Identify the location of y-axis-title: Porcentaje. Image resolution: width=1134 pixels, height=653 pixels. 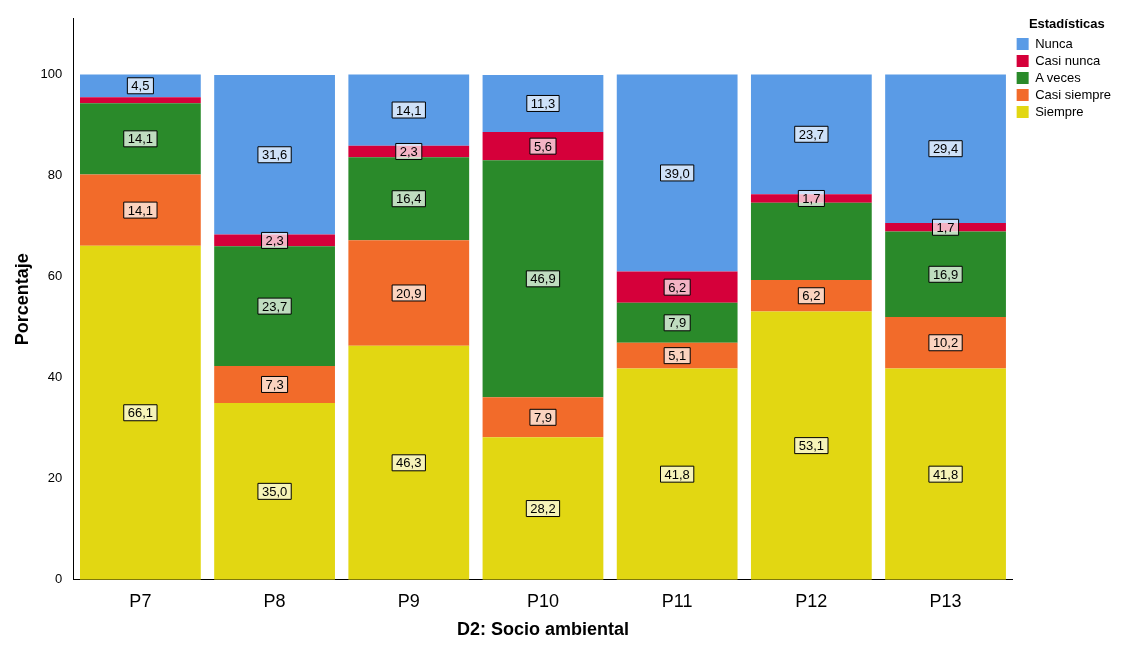
(21, 299).